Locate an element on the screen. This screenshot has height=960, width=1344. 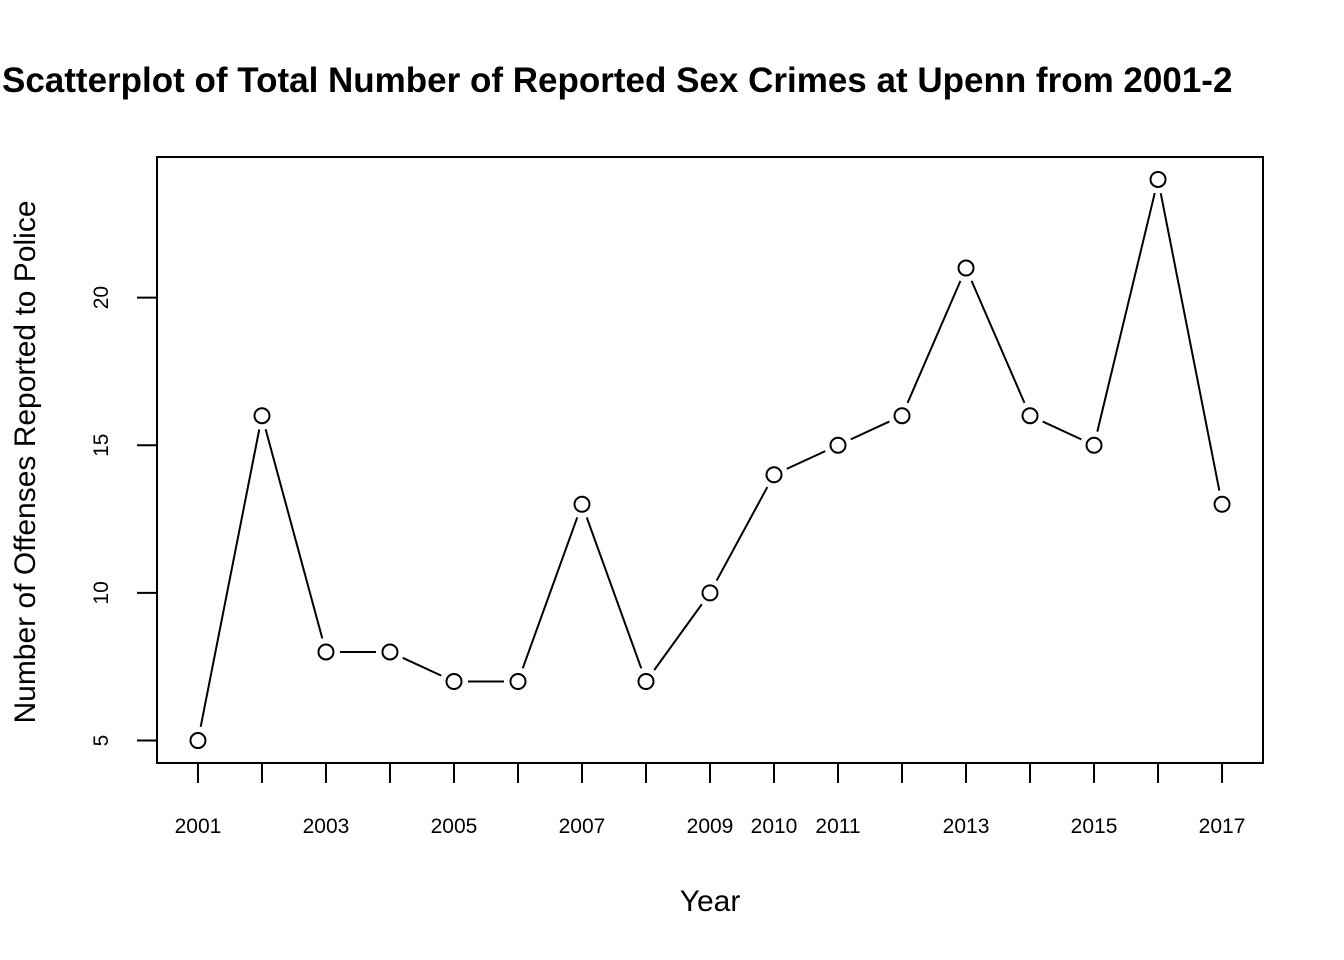
x-tick-label: 2005 is located at coordinates (454, 826).